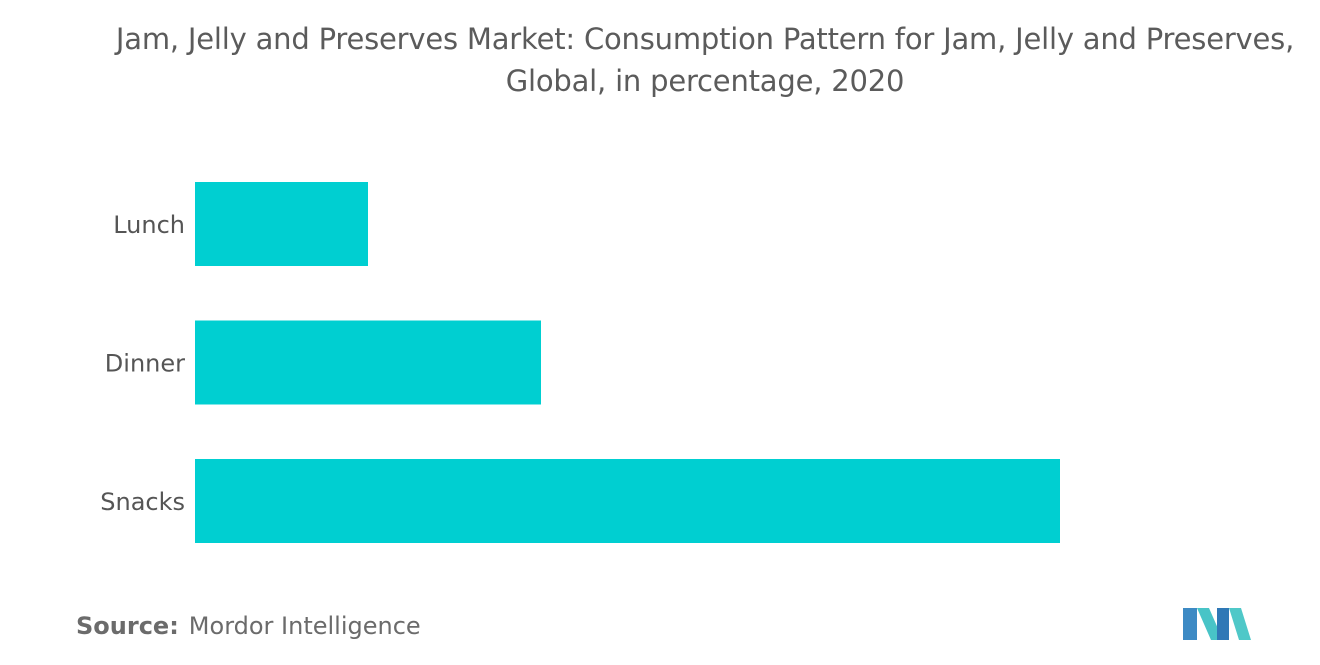  Describe the element at coordinates (627, 501) in the screenshot. I see `bar-snacks` at that location.